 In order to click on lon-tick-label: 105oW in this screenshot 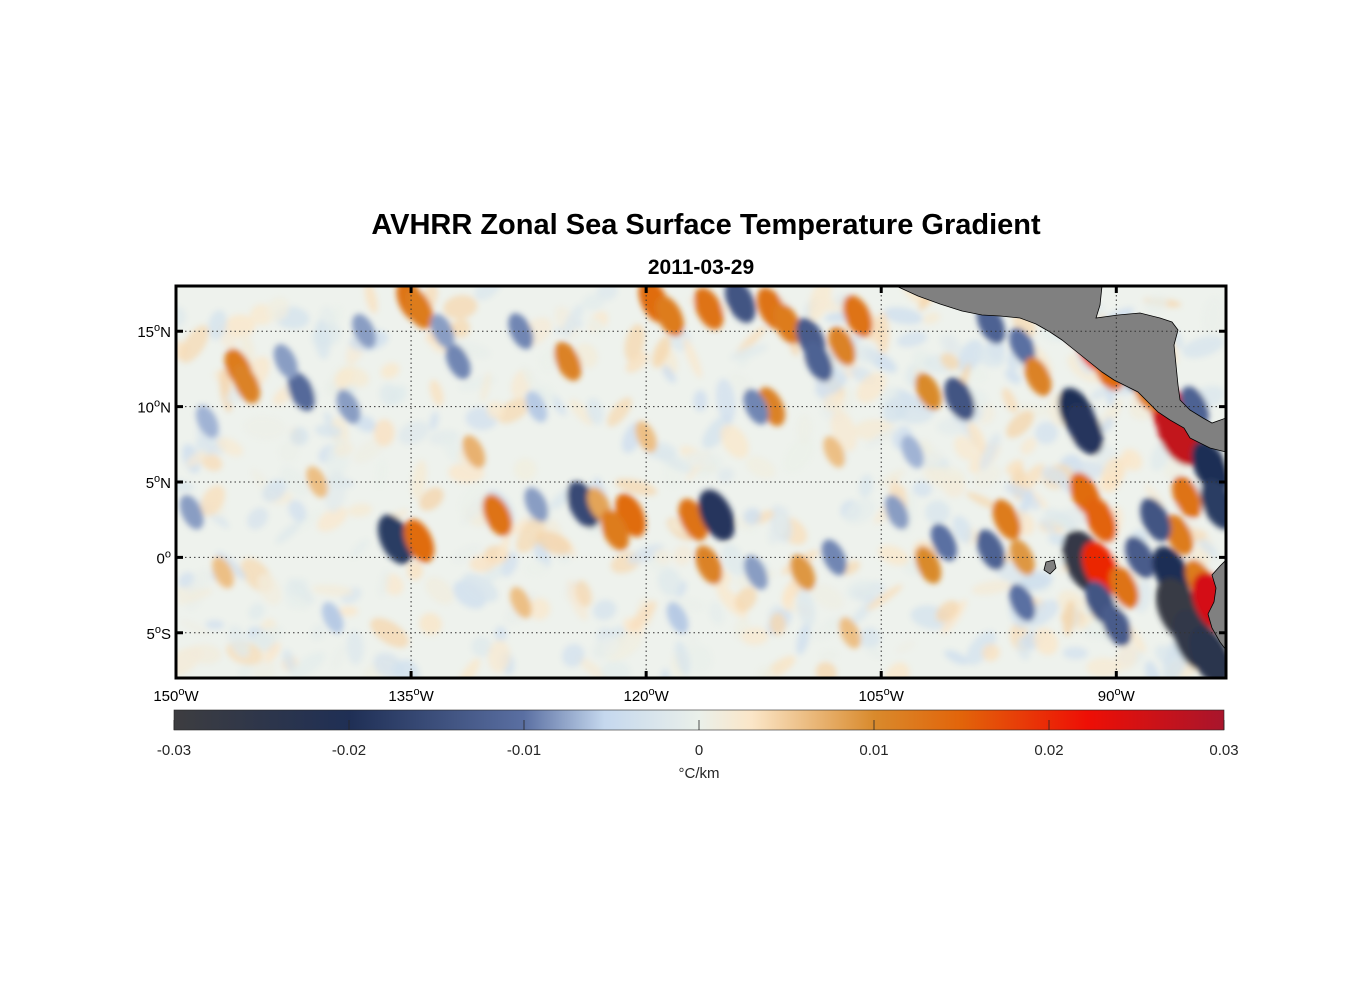, I will do `click(882, 695)`.